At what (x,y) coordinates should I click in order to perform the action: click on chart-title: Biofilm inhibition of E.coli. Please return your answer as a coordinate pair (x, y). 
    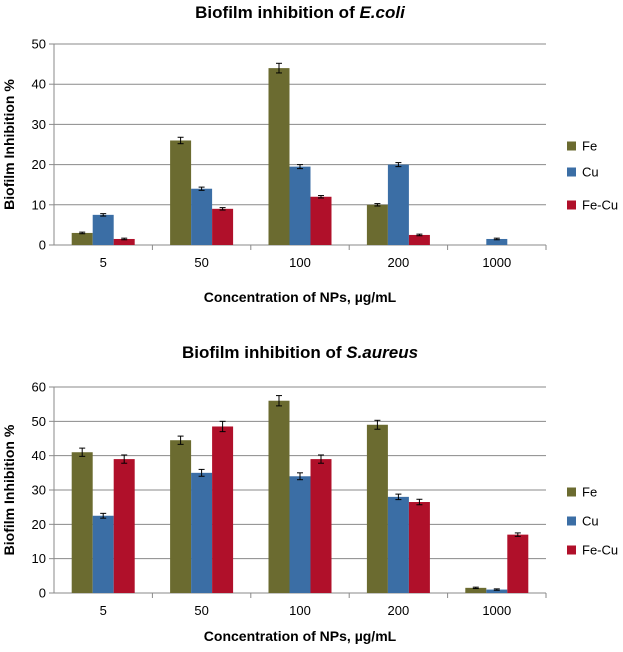
    Looking at the image, I should click on (300, 12).